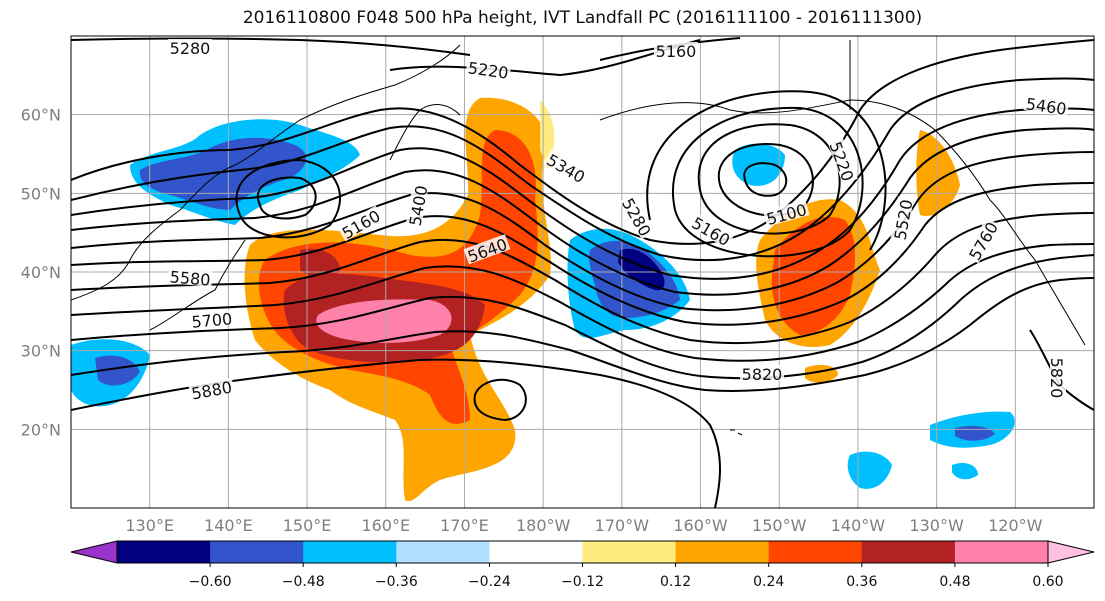  What do you see at coordinates (149, 525) in the screenshot?
I see `lon-label: 130°E` at bounding box center [149, 525].